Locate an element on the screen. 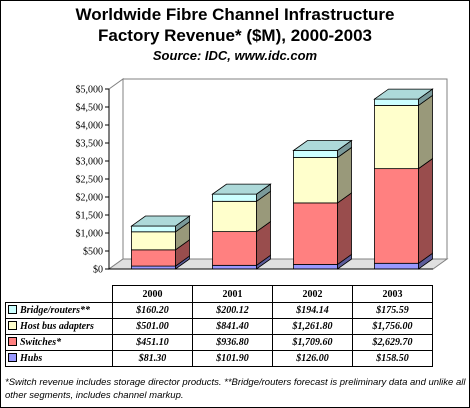 This screenshot has width=470, height=408. y-tick-label: $3,000 is located at coordinates (90, 162).